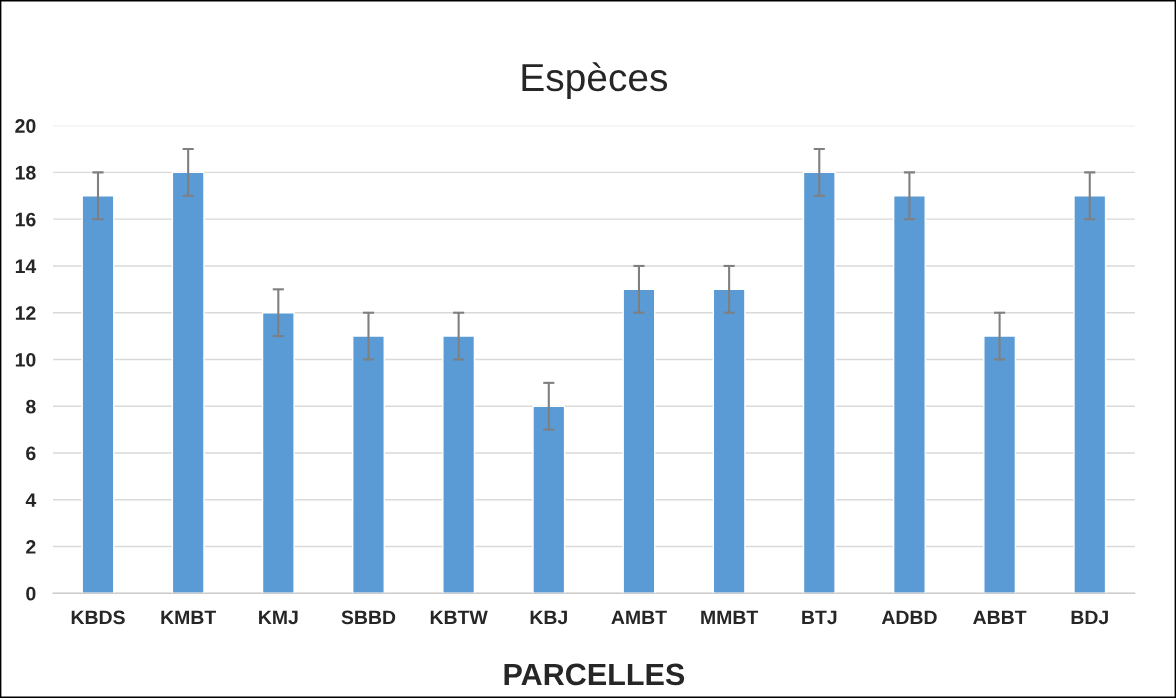 Image resolution: width=1176 pixels, height=698 pixels. What do you see at coordinates (25, 219) in the screenshot?
I see `y-tick-label: 16` at bounding box center [25, 219].